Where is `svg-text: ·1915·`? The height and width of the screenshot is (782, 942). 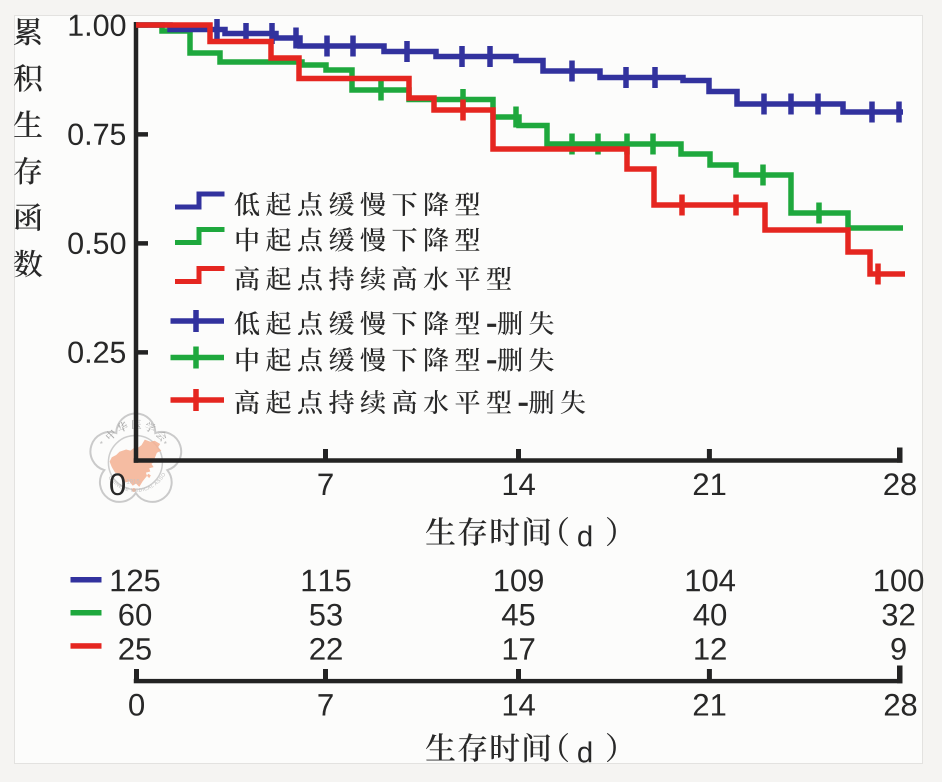
svg-text: ·1915· is located at coordinates (132, 483).